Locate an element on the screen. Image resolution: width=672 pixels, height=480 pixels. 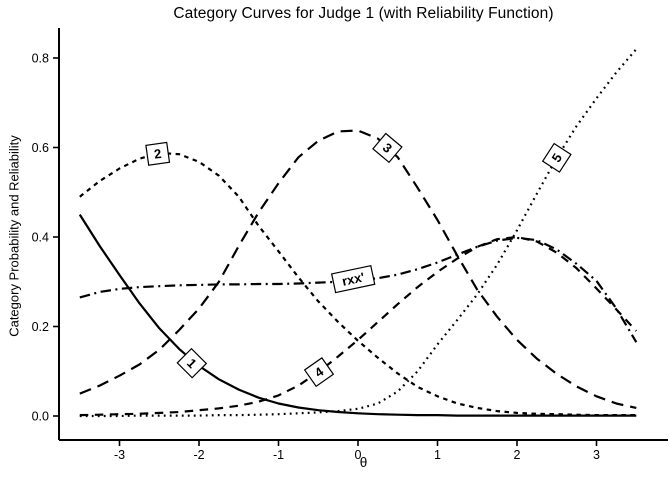
y-axis-label: Category Probability and Reliability is located at coordinates (14, 236).